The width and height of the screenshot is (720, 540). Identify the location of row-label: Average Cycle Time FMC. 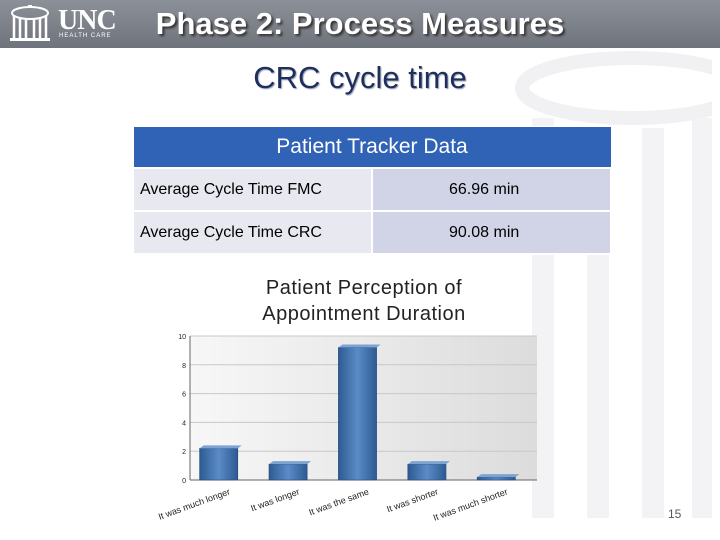
(252, 189).